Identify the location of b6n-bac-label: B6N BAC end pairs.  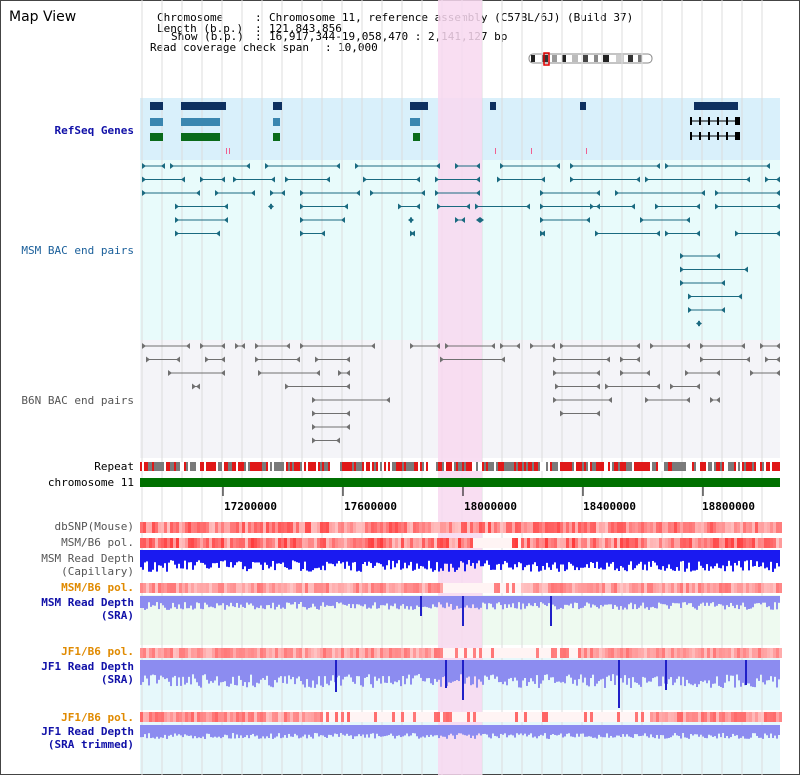
(77, 400).